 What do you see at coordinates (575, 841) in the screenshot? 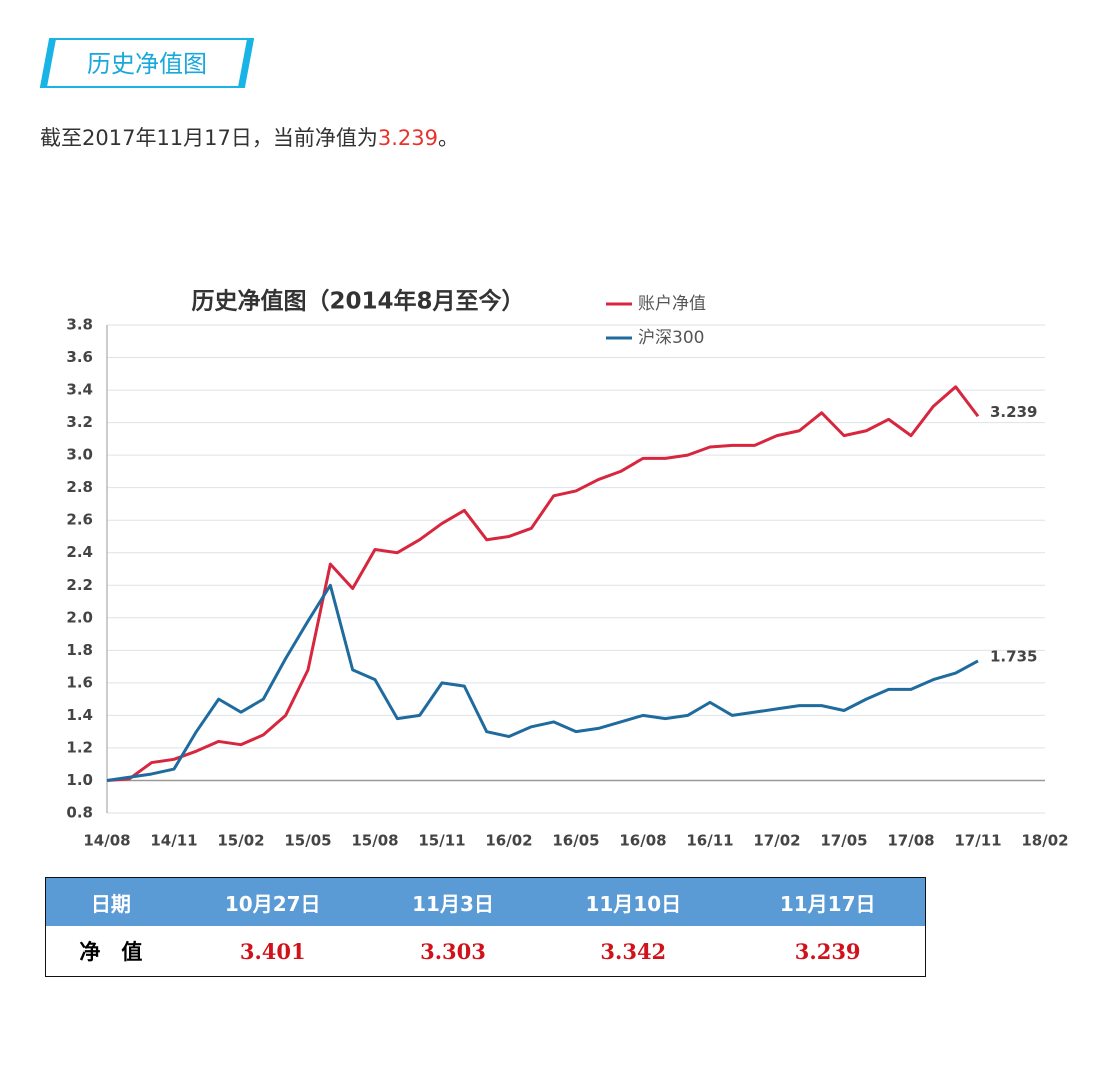
I see `x-tick-label: 16/05` at bounding box center [575, 841].